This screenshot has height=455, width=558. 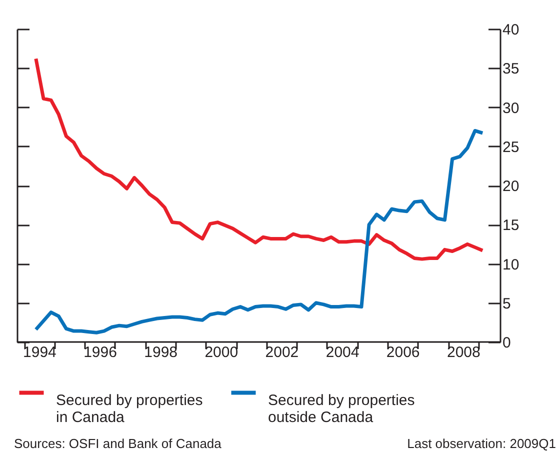 What do you see at coordinates (511, 69) in the screenshot?
I see `y-tick-label: 35` at bounding box center [511, 69].